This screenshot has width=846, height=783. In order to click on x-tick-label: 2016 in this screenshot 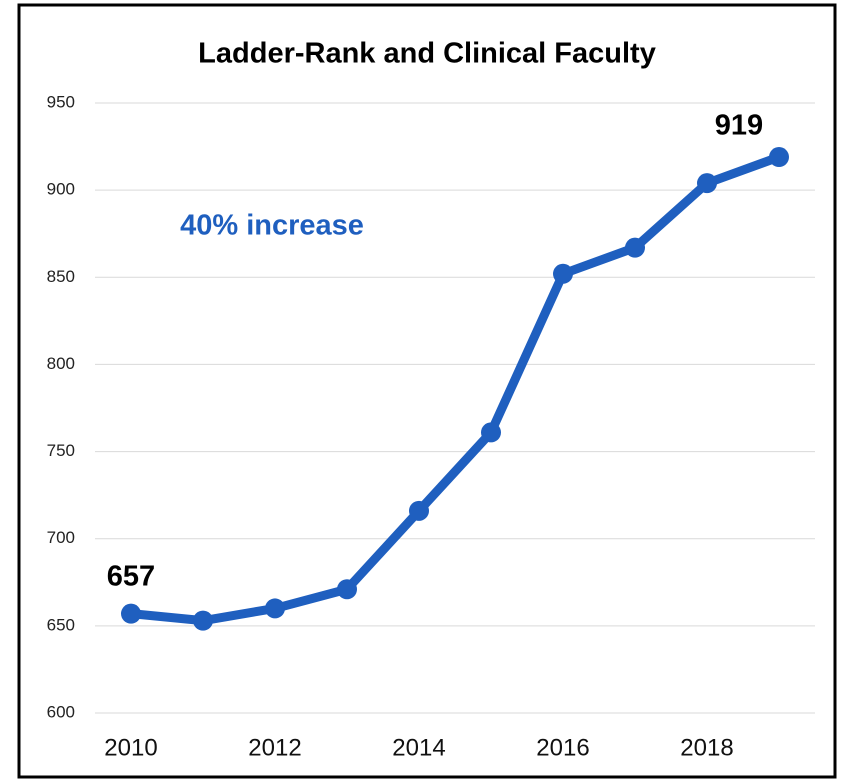, I will do `click(562, 747)`.